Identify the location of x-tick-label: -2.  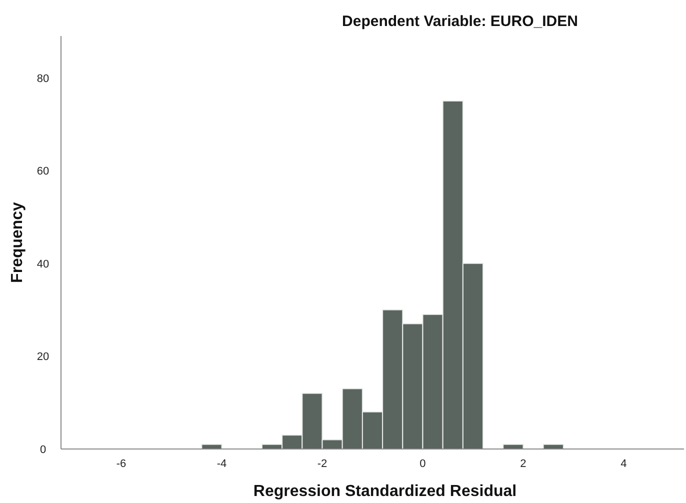
(322, 464).